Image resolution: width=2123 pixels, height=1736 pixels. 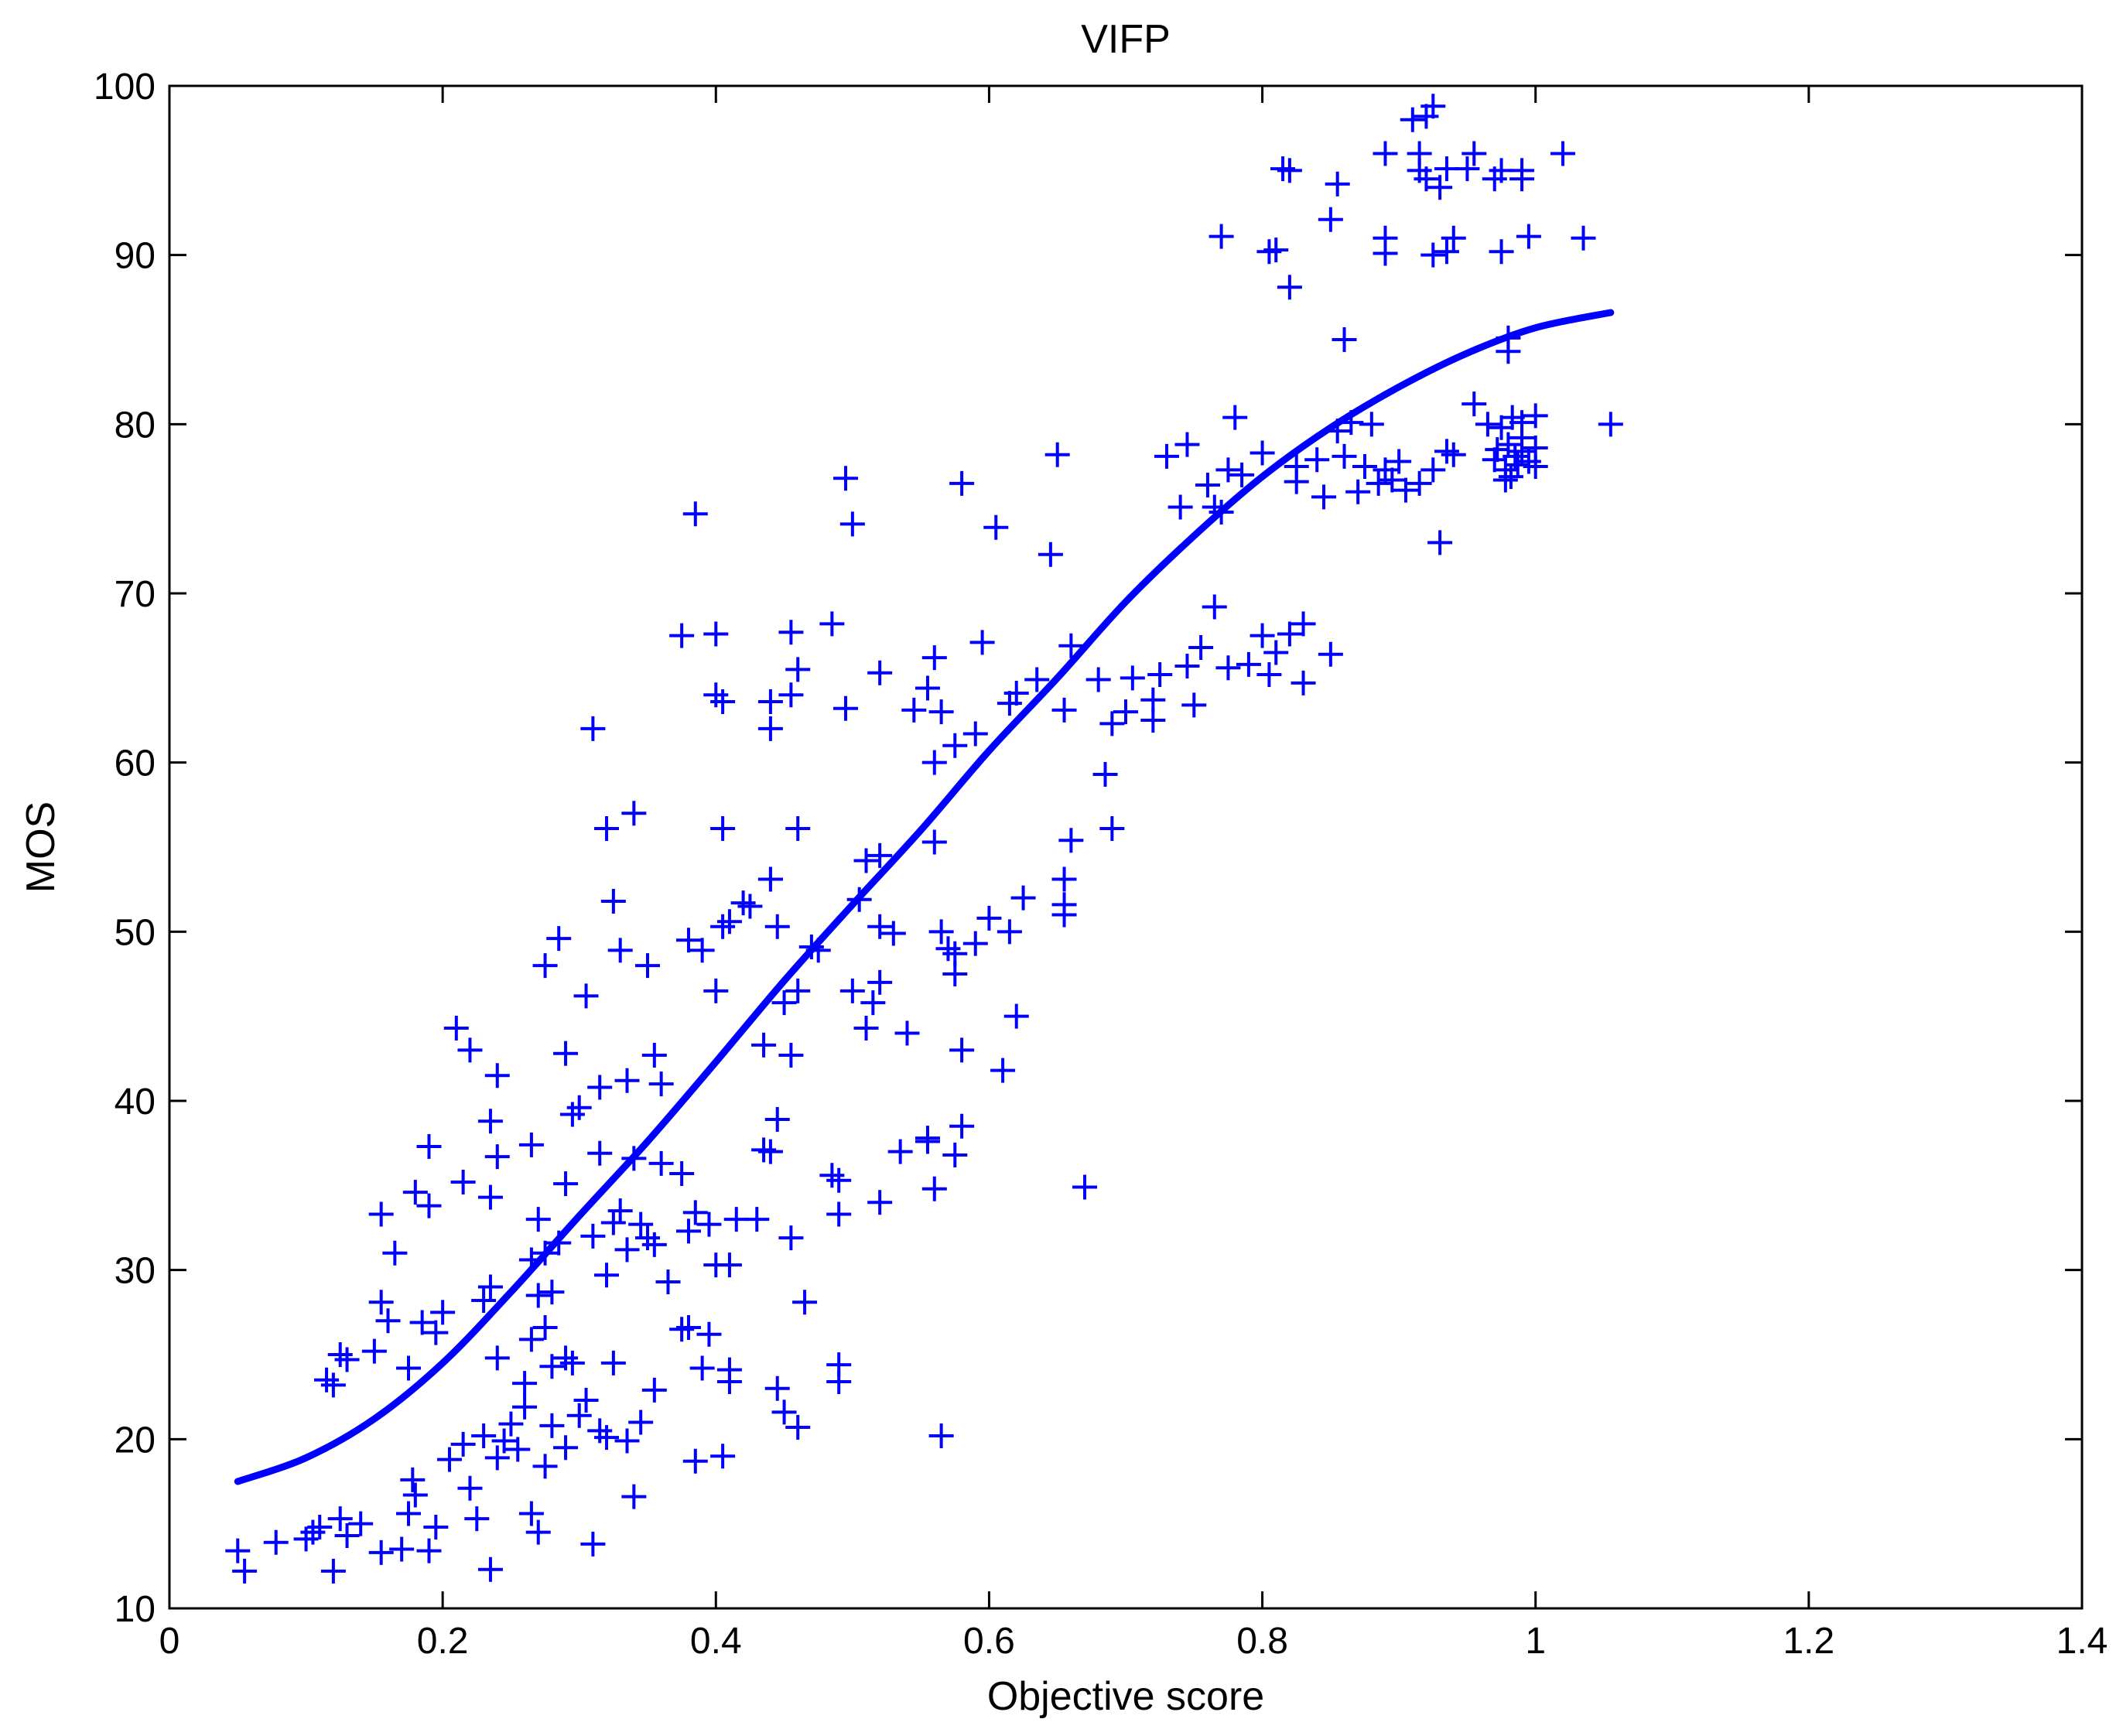 What do you see at coordinates (1262, 1641) in the screenshot?
I see `x-tick-label: 0.8` at bounding box center [1262, 1641].